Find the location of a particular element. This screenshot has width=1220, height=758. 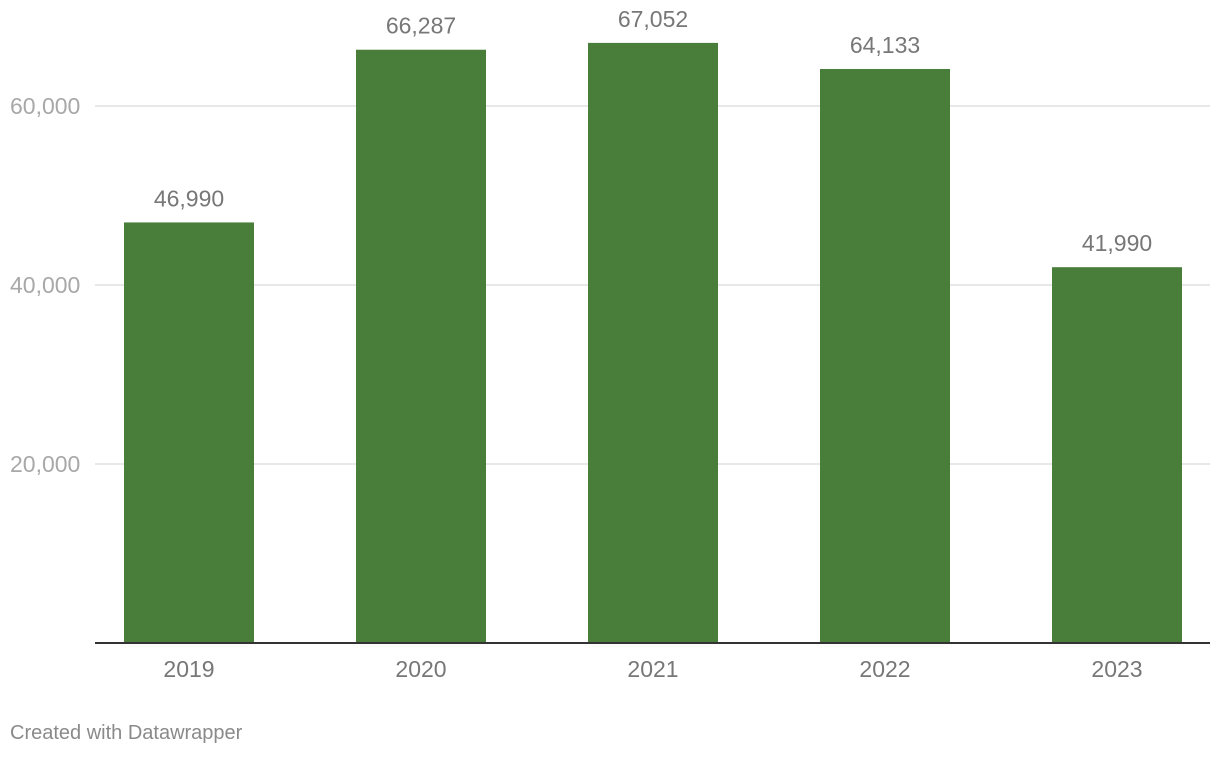

x-tick-label: 2020 is located at coordinates (420, 669).